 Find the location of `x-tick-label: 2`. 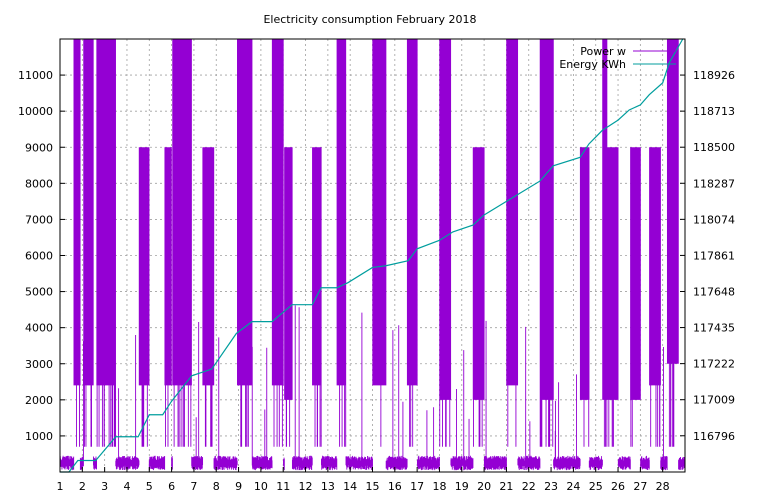

x-tick-label: 2 is located at coordinates (82, 486).